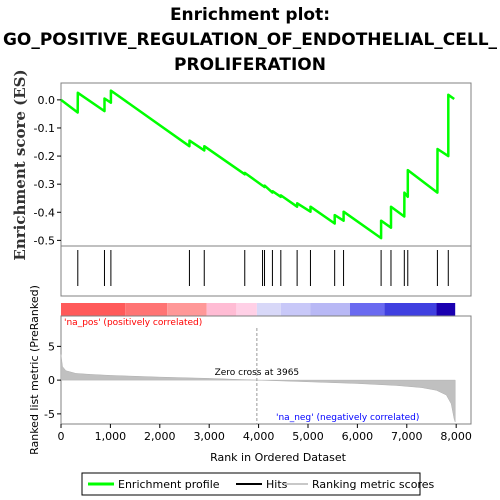 This screenshot has height=500, width=500. What do you see at coordinates (44, 156) in the screenshot?
I see `es-ytick-label: -0.2` at bounding box center [44, 156].